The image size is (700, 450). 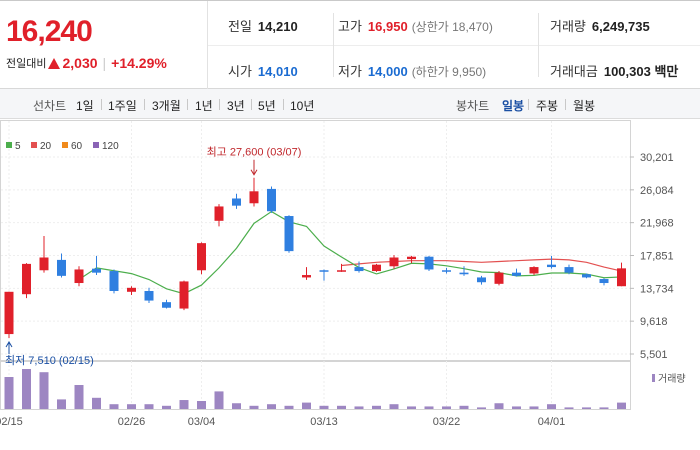 I want to click on candle-daily-button: 일봉, so click(x=513, y=106).